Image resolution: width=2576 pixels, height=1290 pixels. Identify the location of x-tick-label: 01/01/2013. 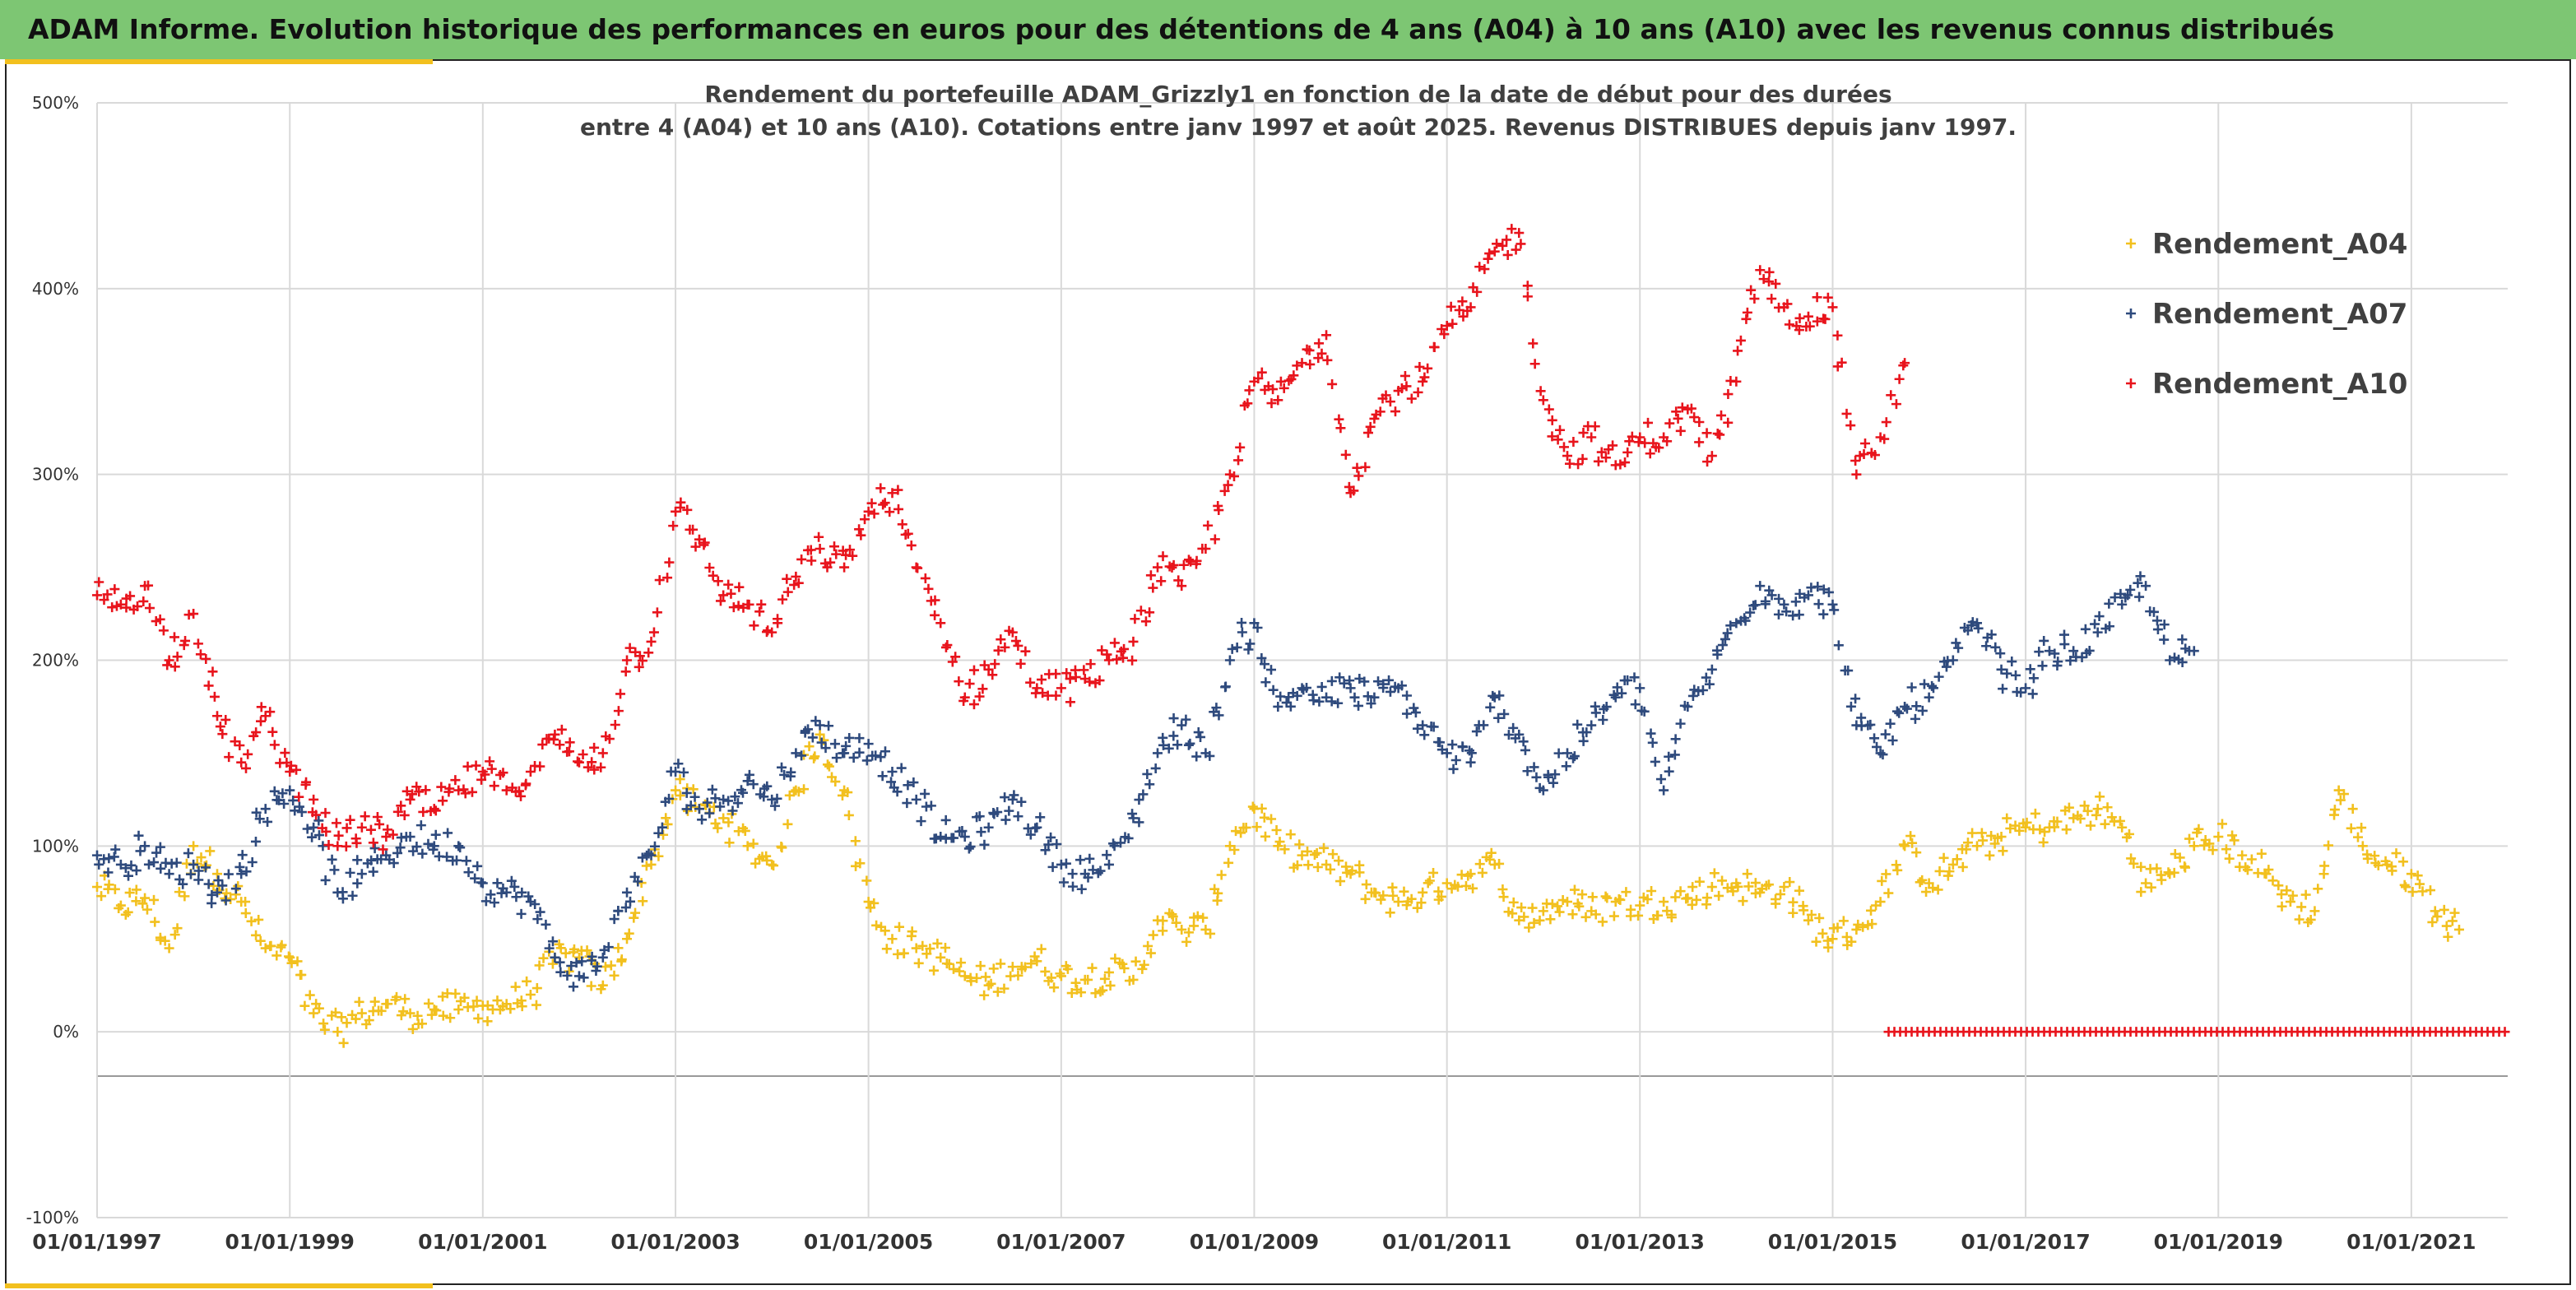
(1640, 1242).